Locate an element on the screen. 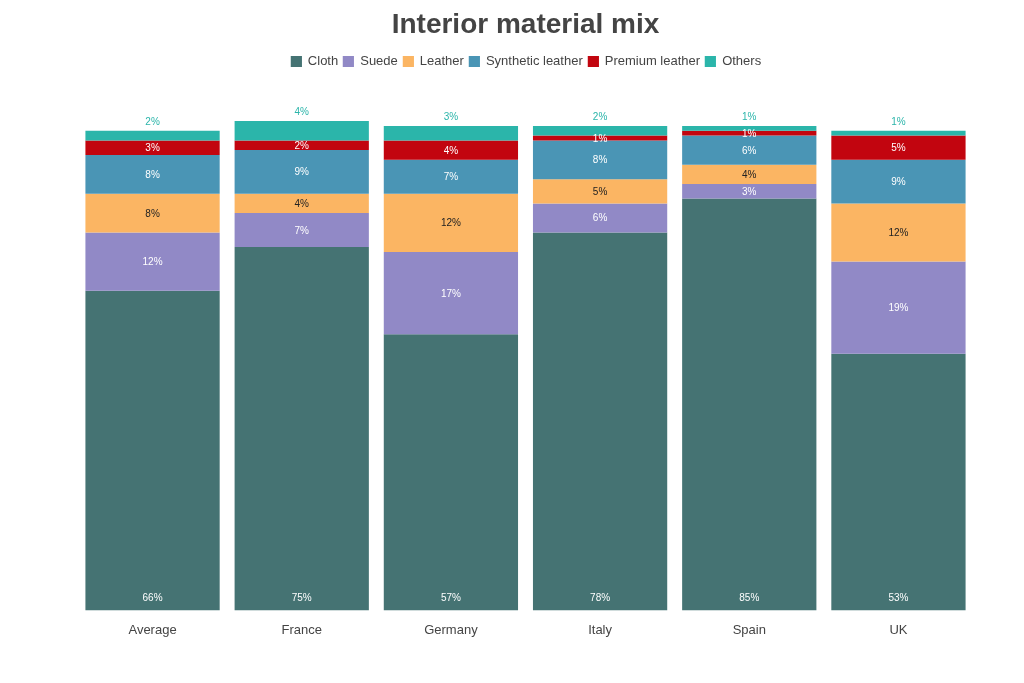  data-label: 17% is located at coordinates (451, 293).